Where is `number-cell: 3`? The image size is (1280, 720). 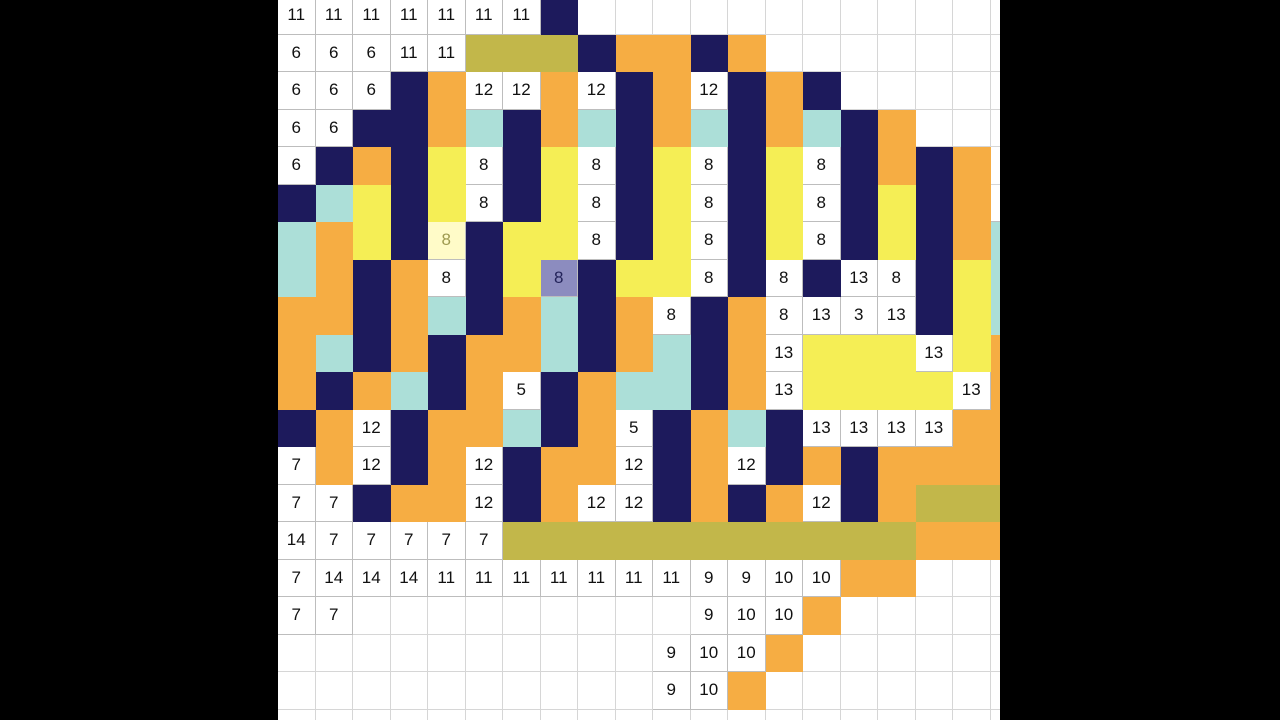 number-cell: 3 is located at coordinates (859, 316).